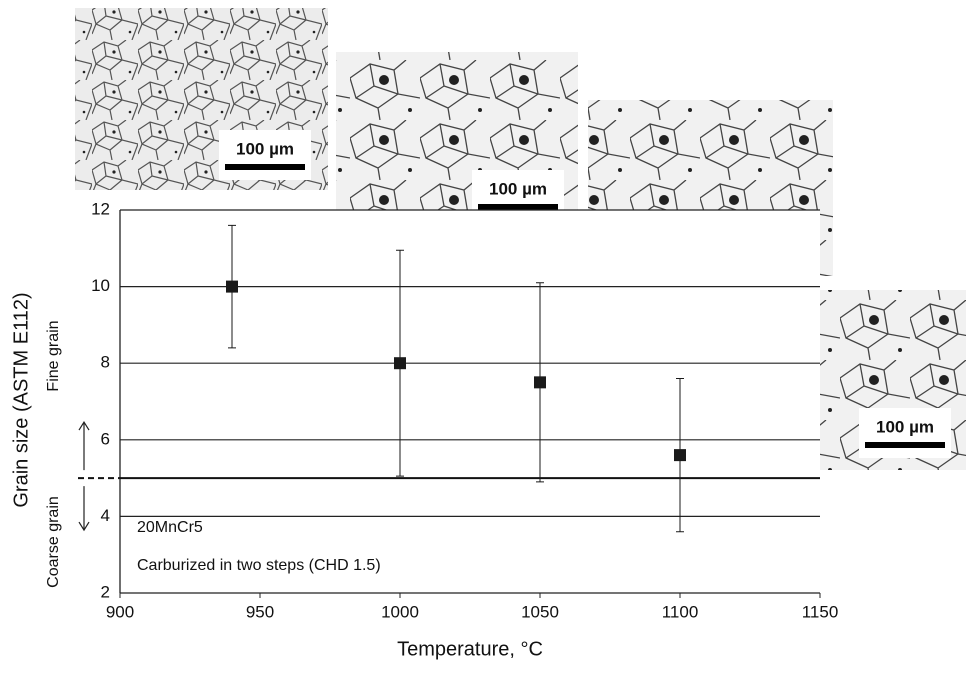 This screenshot has height=674, width=966. I want to click on y-tick-label: 6, so click(105, 438).